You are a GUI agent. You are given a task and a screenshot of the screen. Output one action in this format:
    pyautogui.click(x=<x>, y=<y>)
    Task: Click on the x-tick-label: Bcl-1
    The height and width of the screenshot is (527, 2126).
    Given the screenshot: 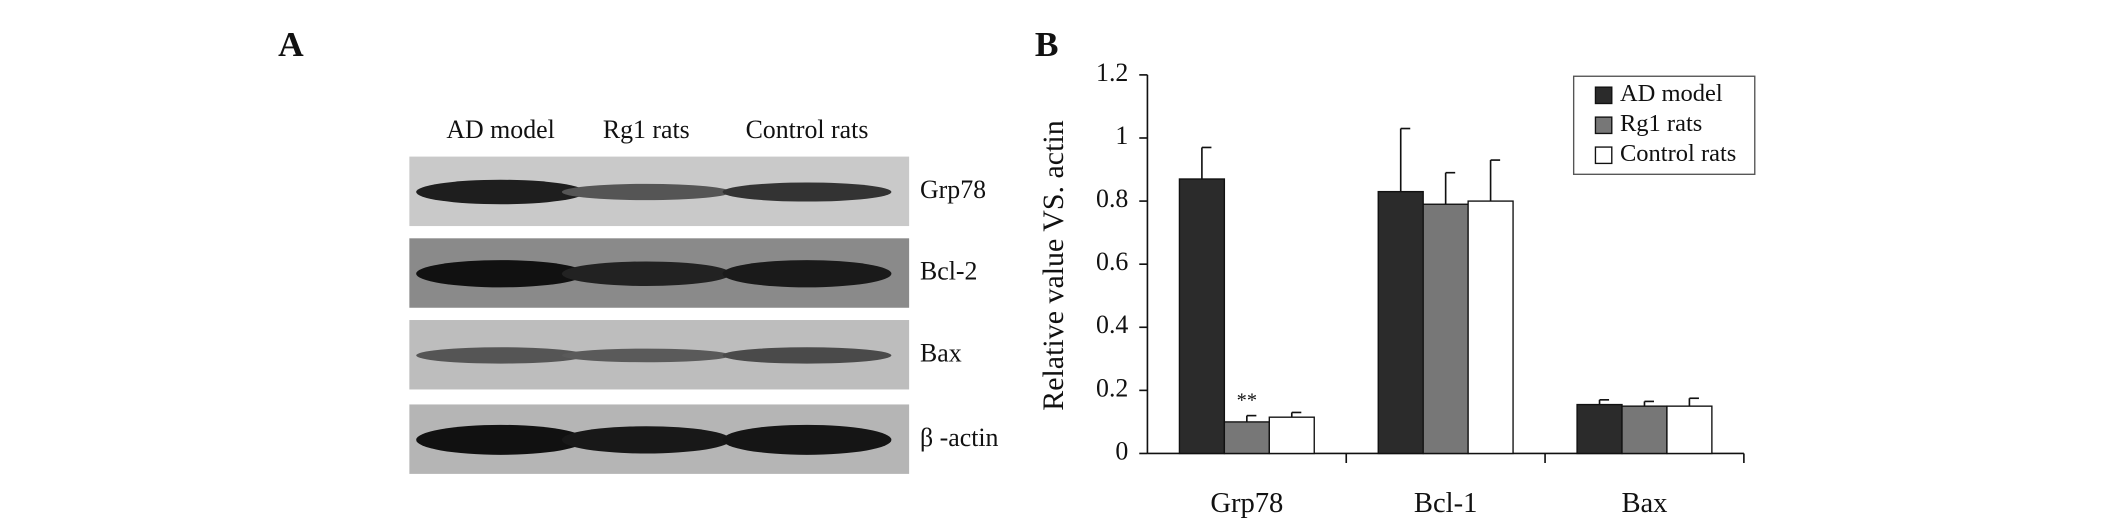 What is the action you would take?
    pyautogui.click(x=1446, y=503)
    